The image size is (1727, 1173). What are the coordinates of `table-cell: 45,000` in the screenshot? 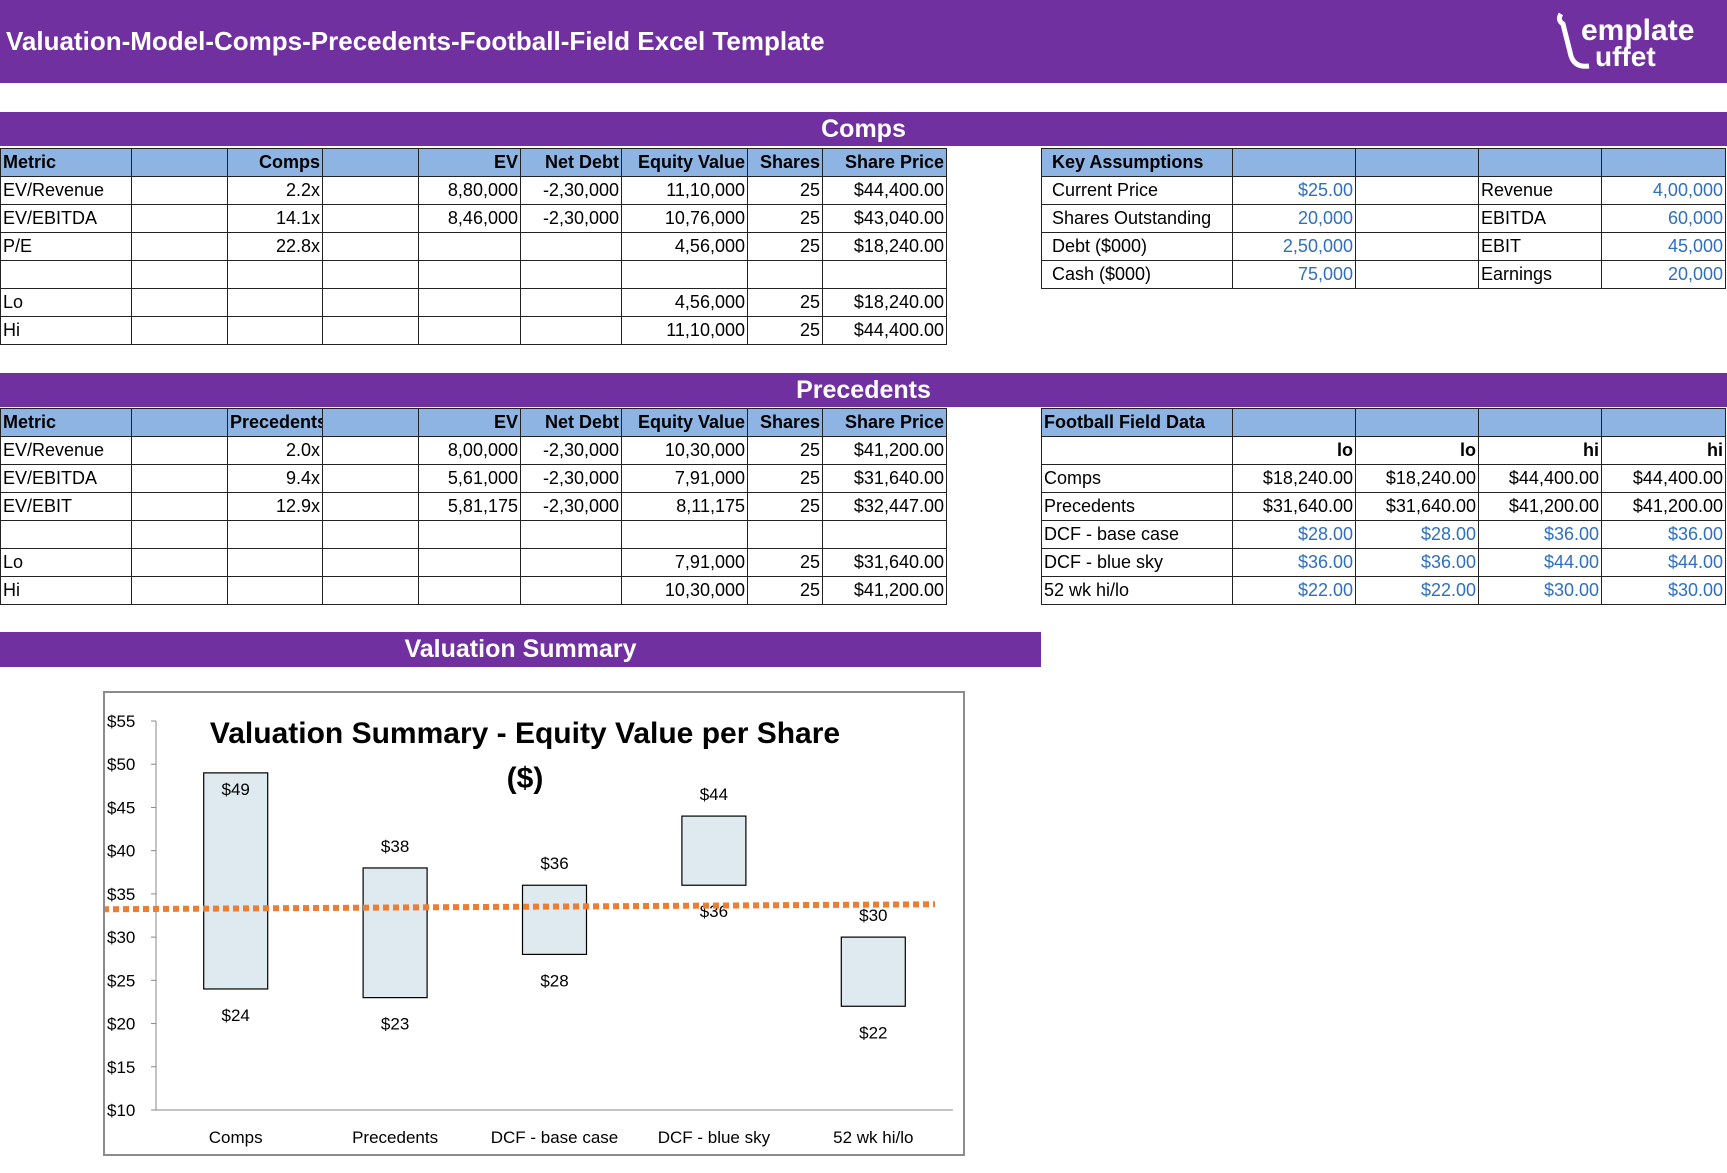 It's located at (1663, 246).